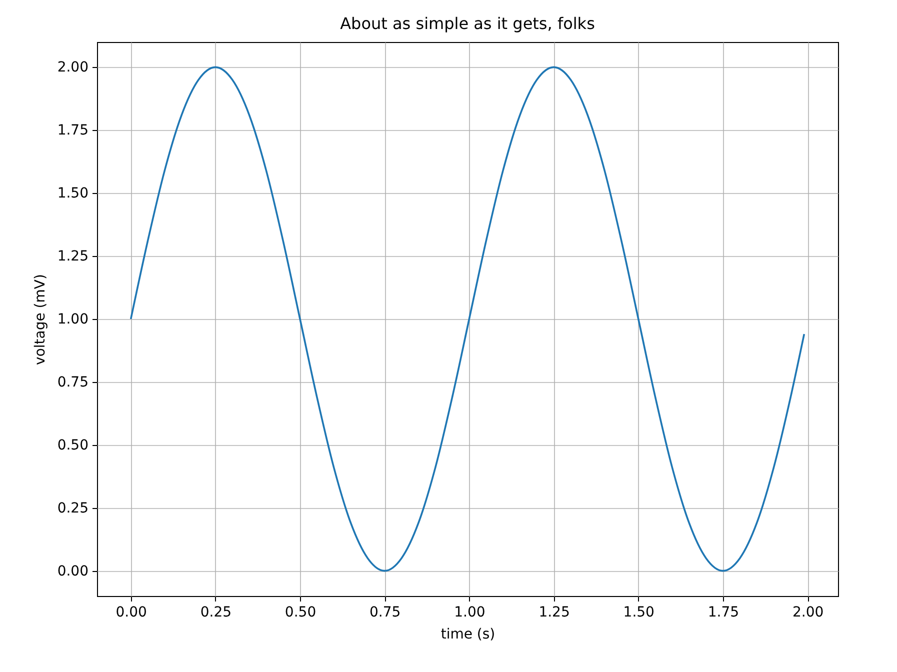  Describe the element at coordinates (72, 130) in the screenshot. I see `y-tick-label: 1.75` at that location.